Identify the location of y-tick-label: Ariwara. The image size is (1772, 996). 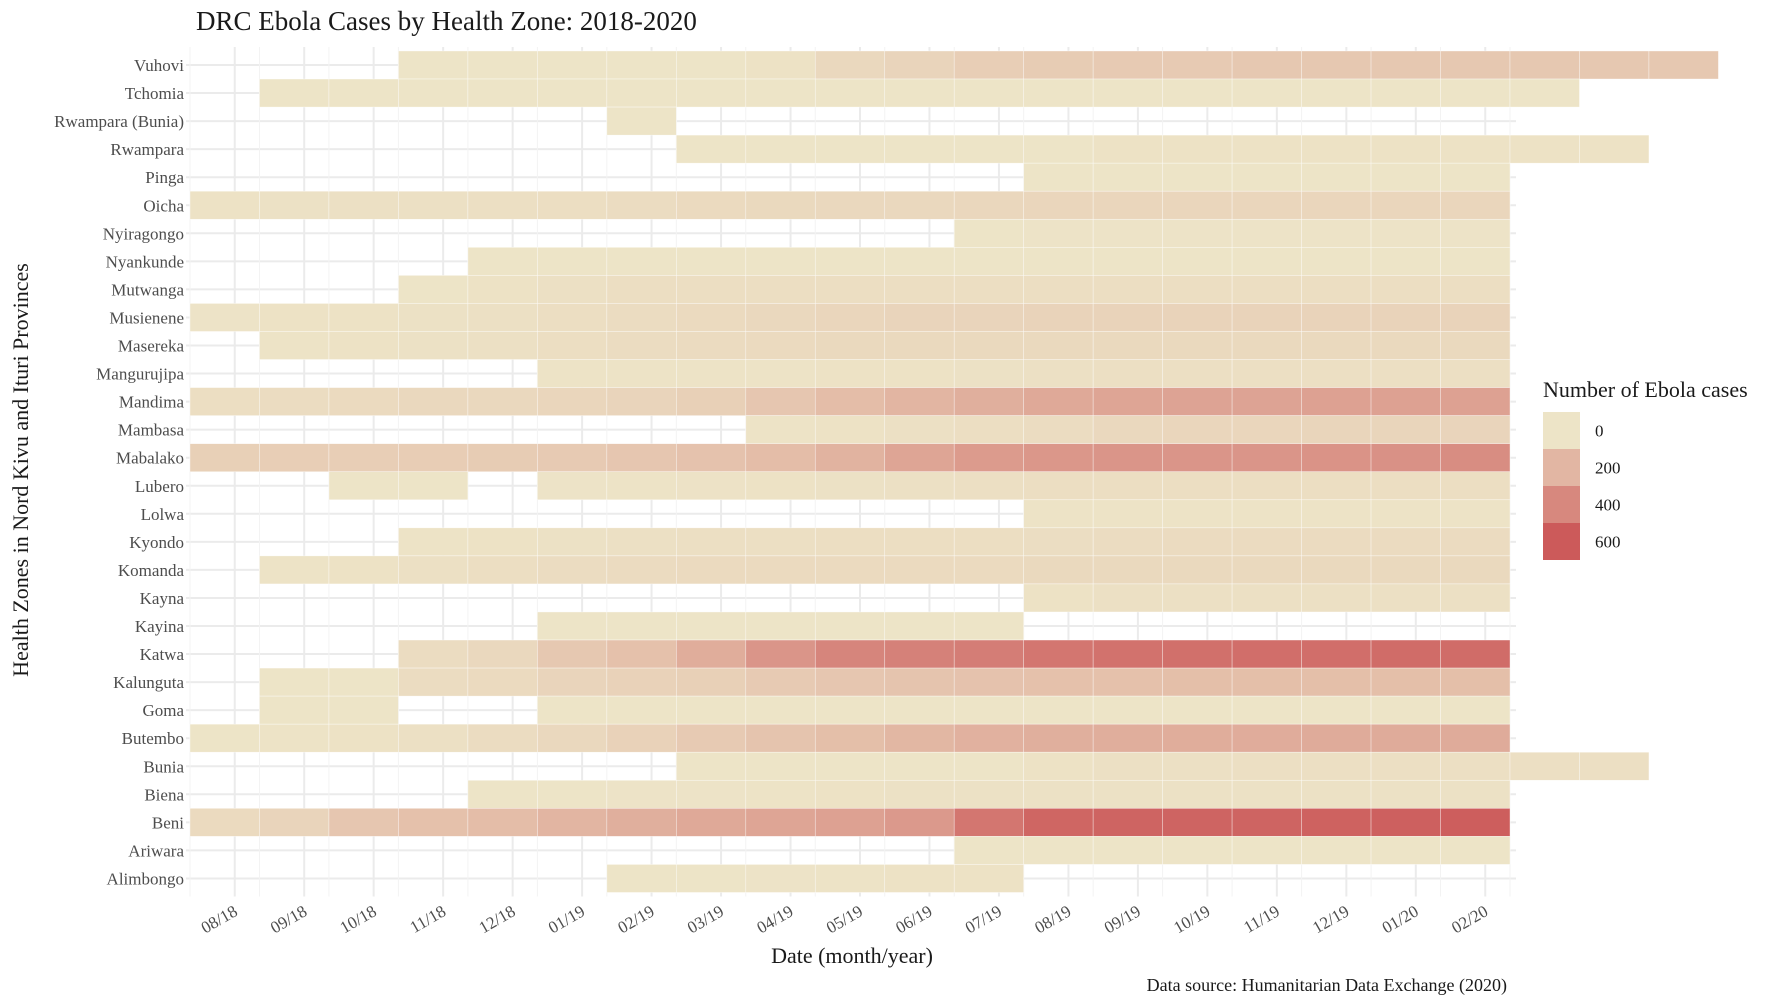
(156, 850).